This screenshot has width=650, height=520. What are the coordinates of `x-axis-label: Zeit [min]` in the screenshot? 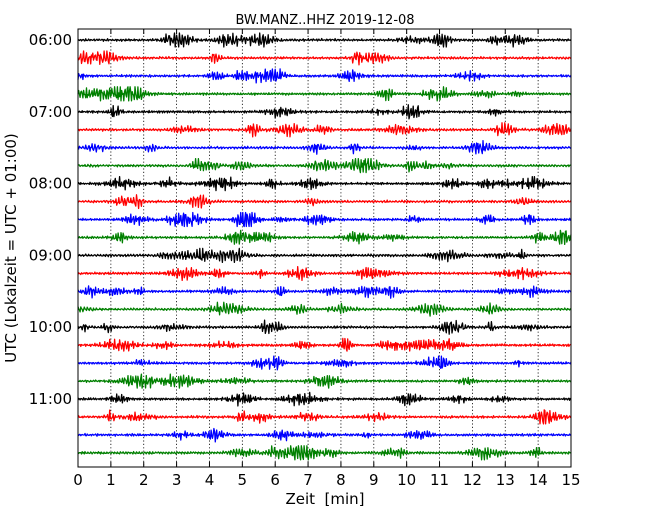 It's located at (324, 499).